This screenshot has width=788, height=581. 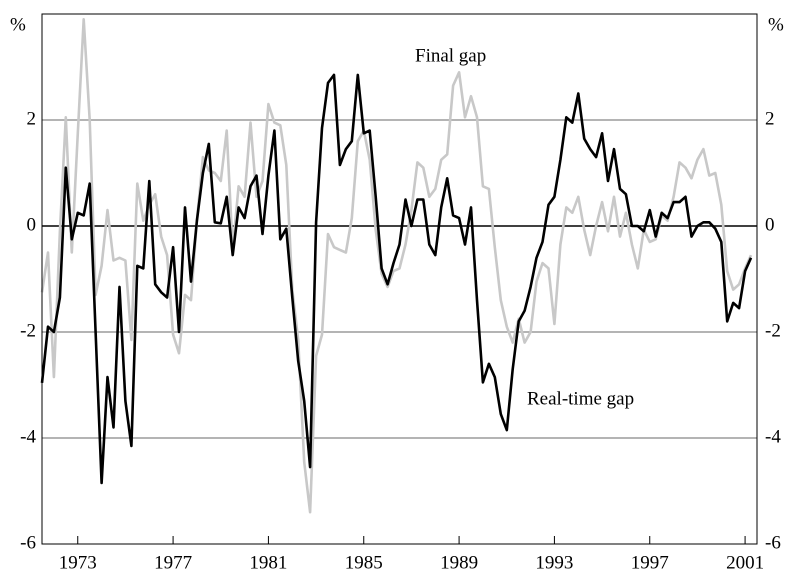 I want to click on x-tick-label: 2001, so click(x=745, y=562).